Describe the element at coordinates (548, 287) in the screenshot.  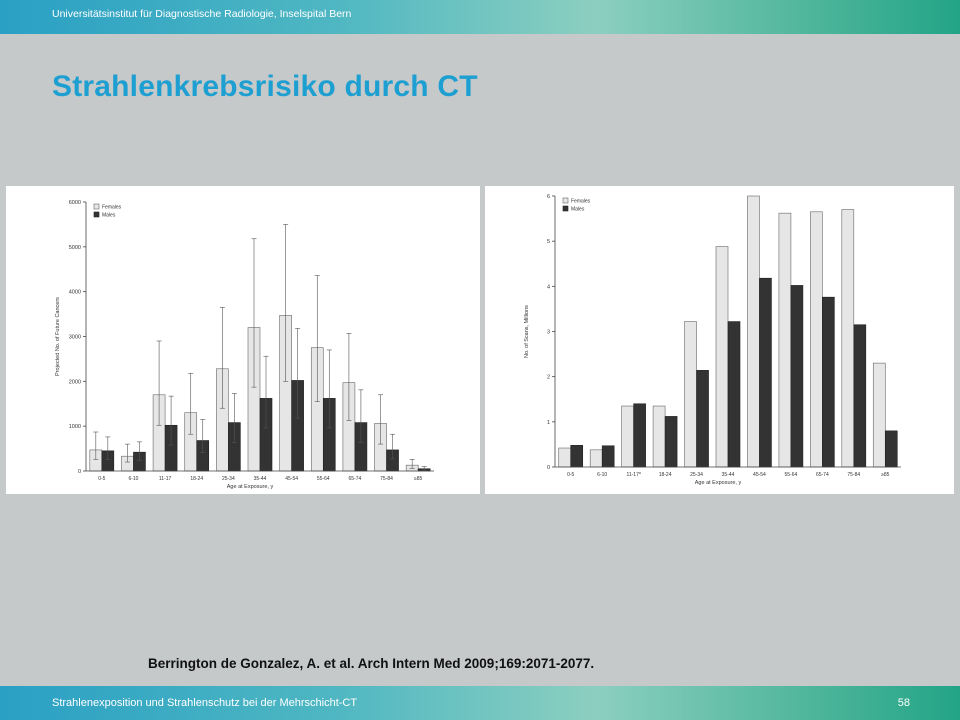
I see `chart1-y-tick-label: 4` at that location.